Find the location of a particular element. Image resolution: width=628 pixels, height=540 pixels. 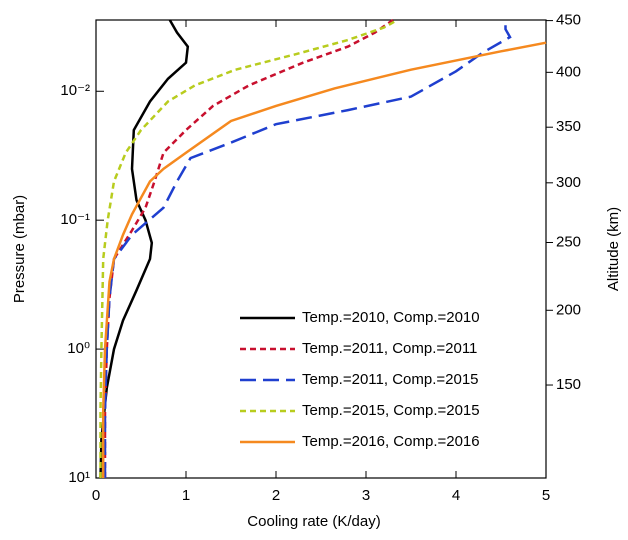

x-axis-label: Cooling rate (K/day) is located at coordinates (313, 521).